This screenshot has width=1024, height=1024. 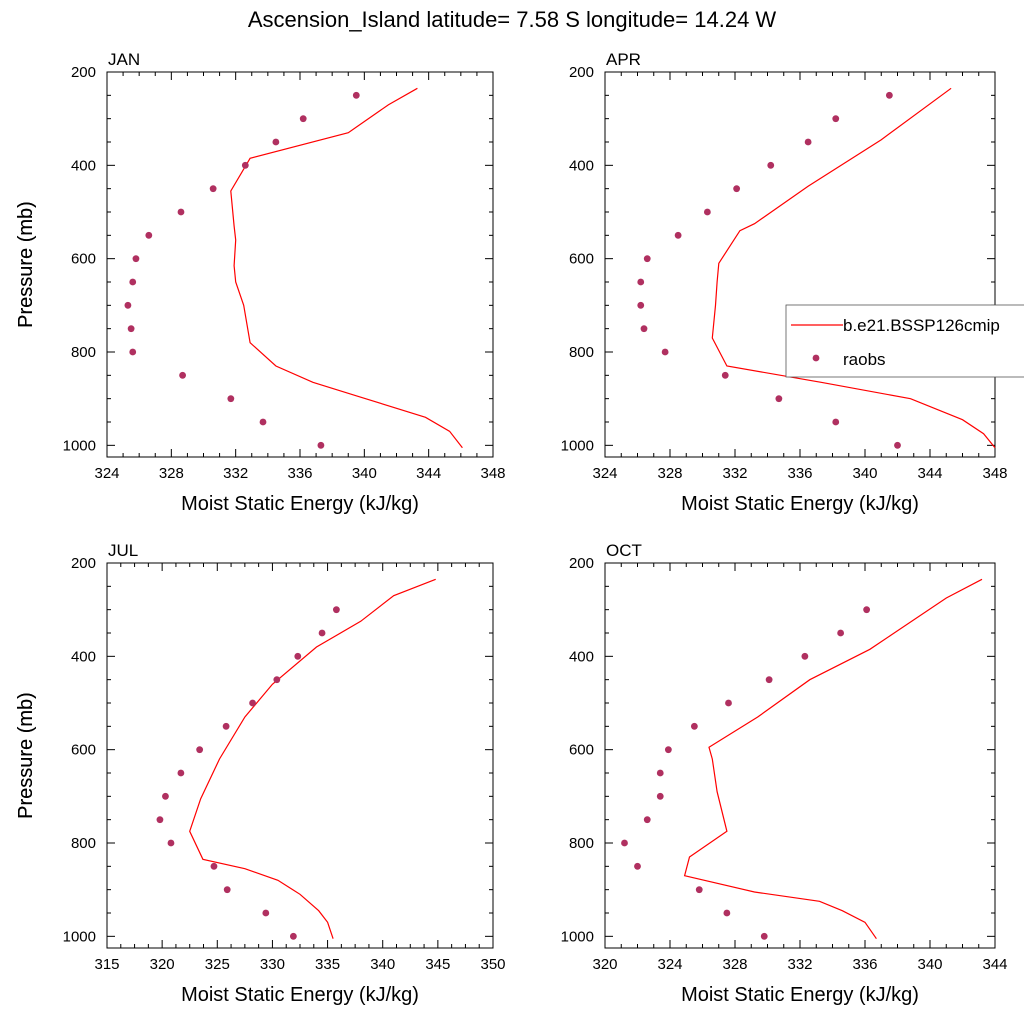 What do you see at coordinates (492, 473) in the screenshot?
I see `x-tick-label: 348` at bounding box center [492, 473].